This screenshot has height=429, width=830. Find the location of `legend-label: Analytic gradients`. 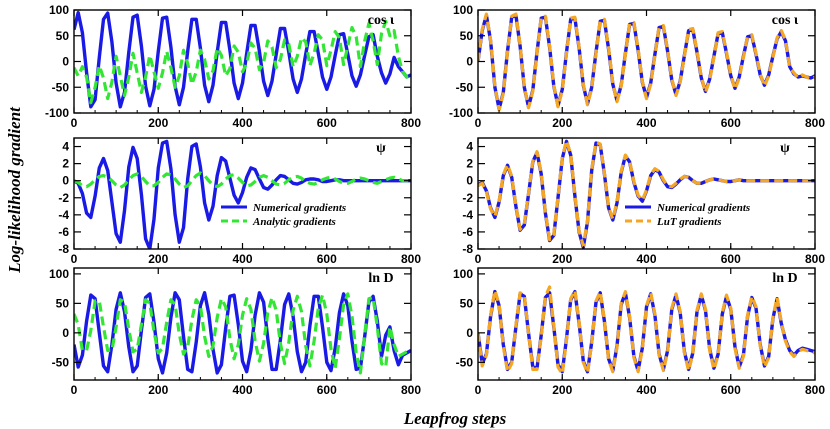

legend-label: Analytic gradients is located at coordinates (294, 222).